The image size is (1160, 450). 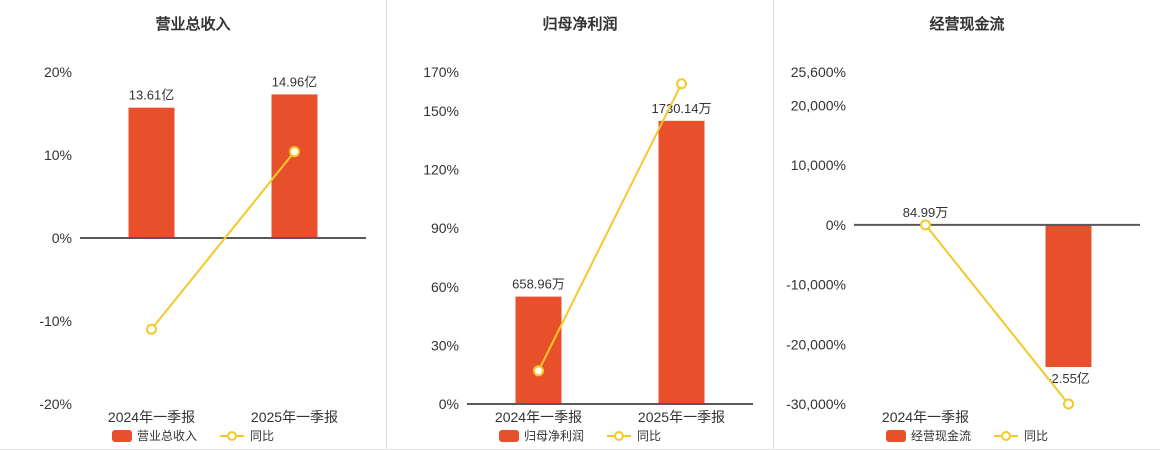 I want to click on chart-title: 营业总收入, so click(x=193, y=24).